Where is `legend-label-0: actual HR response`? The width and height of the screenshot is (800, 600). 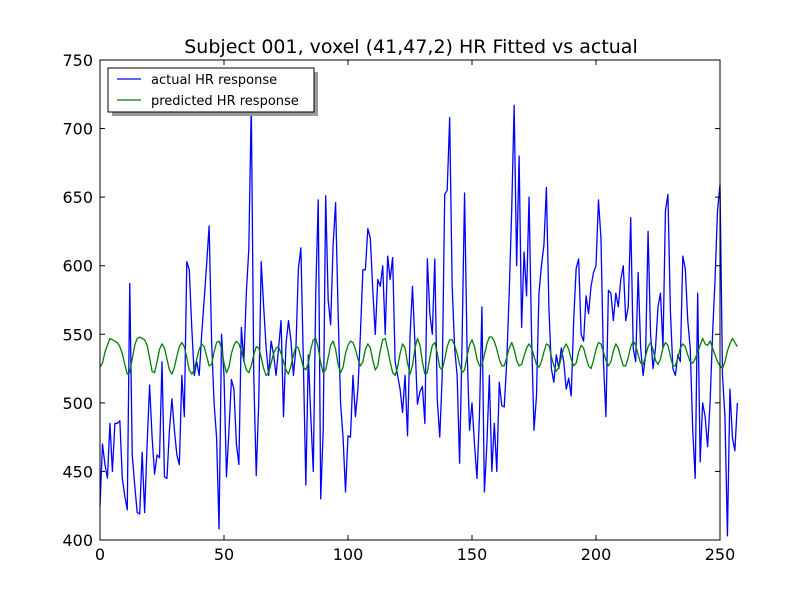 legend-label-0: actual HR response is located at coordinates (214, 80).